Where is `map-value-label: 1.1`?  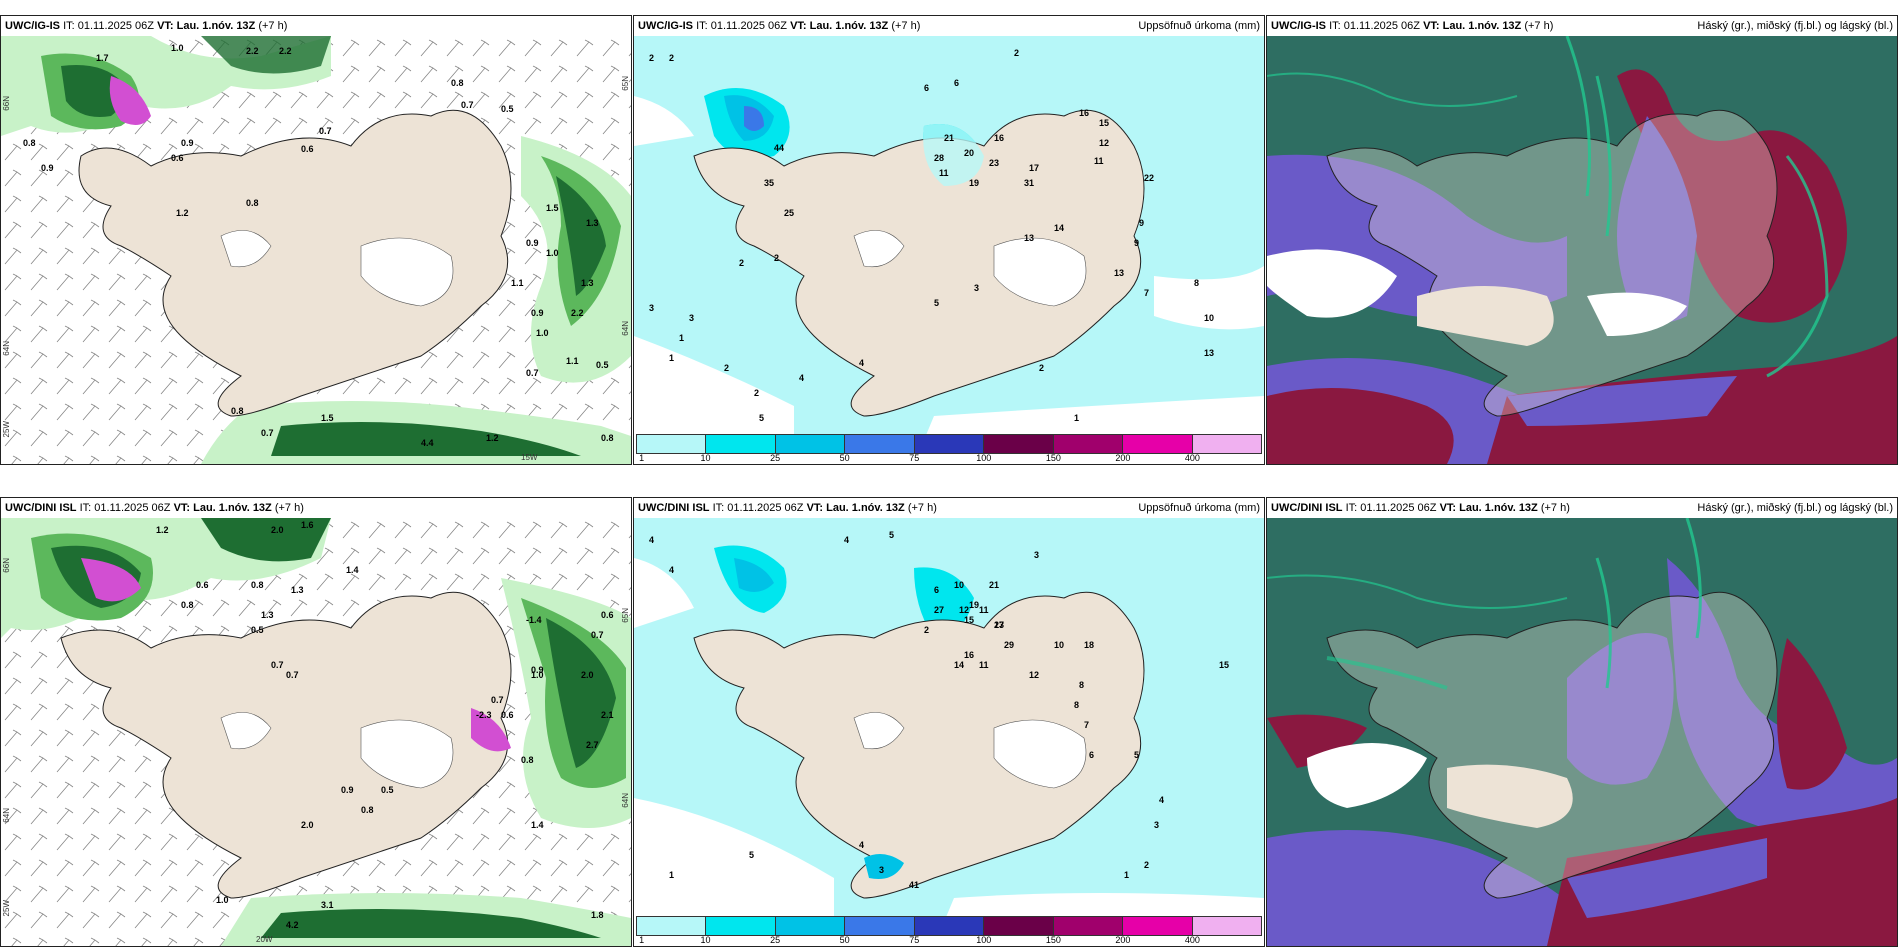
map-value-label: 1.1 is located at coordinates (572, 361).